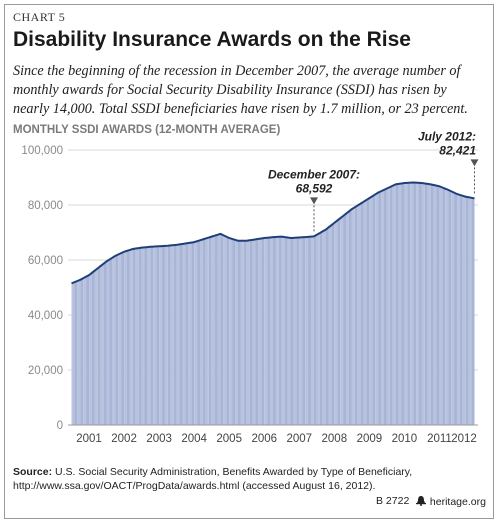  Describe the element at coordinates (405, 439) in the screenshot. I see `x-tick-label: 2010` at that location.